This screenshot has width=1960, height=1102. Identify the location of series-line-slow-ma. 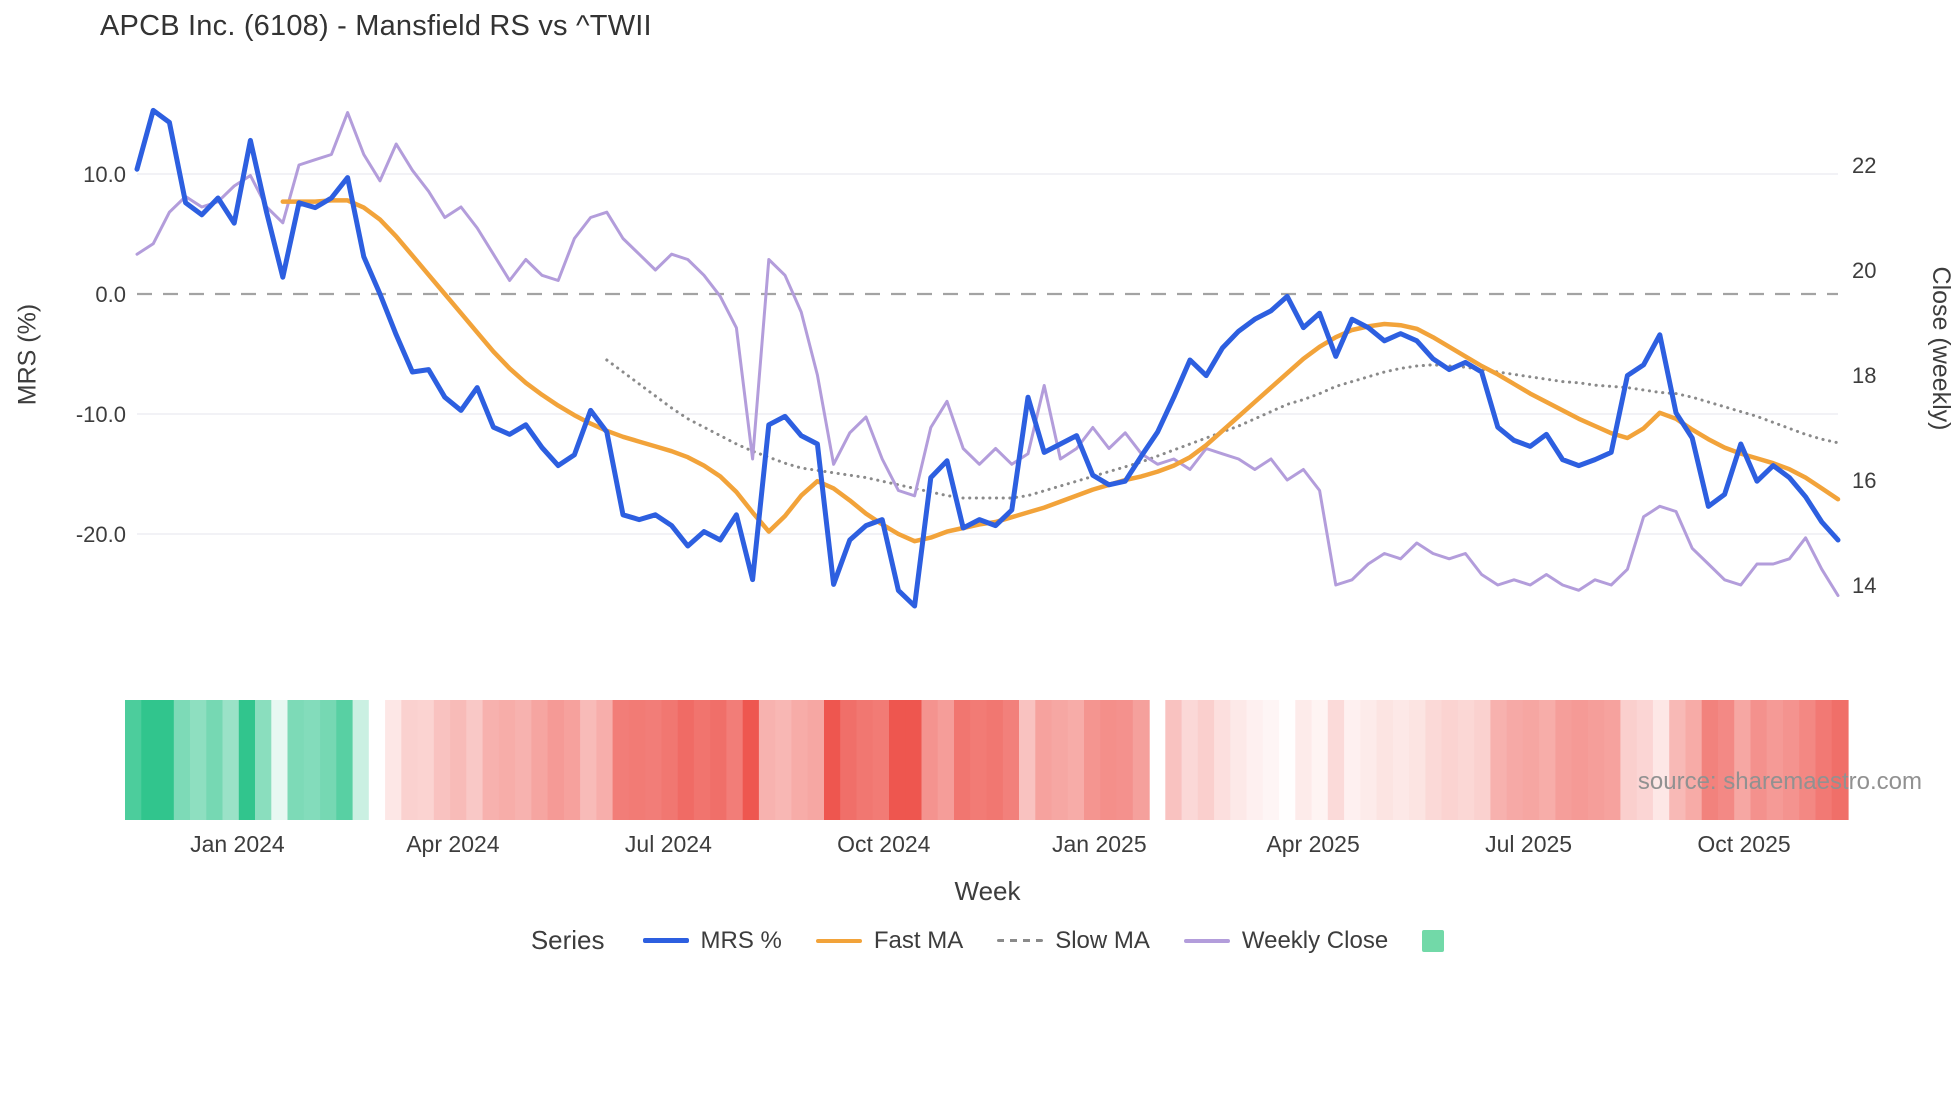
(1222, 429).